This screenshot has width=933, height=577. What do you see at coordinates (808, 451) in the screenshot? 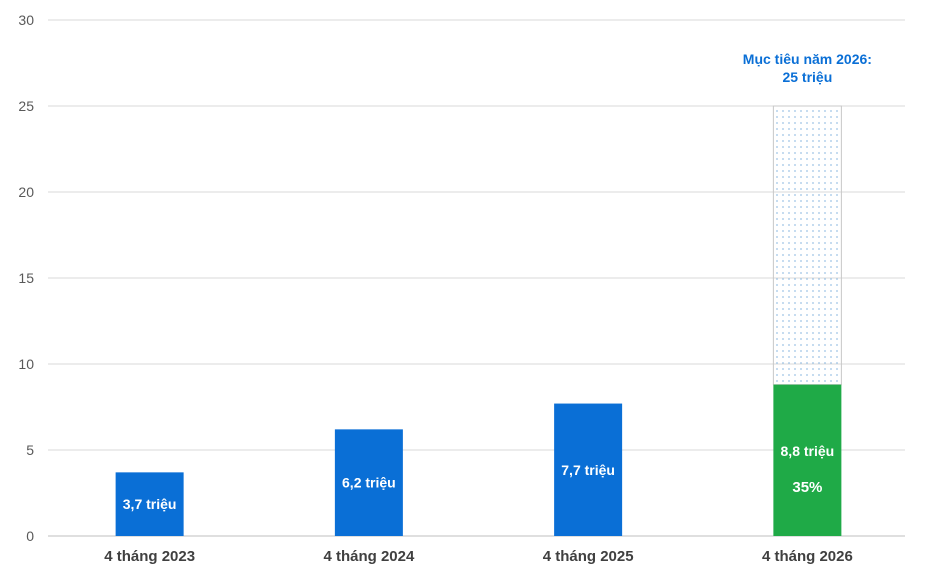
I see `bar-value-label: 8,8 triệu` at bounding box center [808, 451].